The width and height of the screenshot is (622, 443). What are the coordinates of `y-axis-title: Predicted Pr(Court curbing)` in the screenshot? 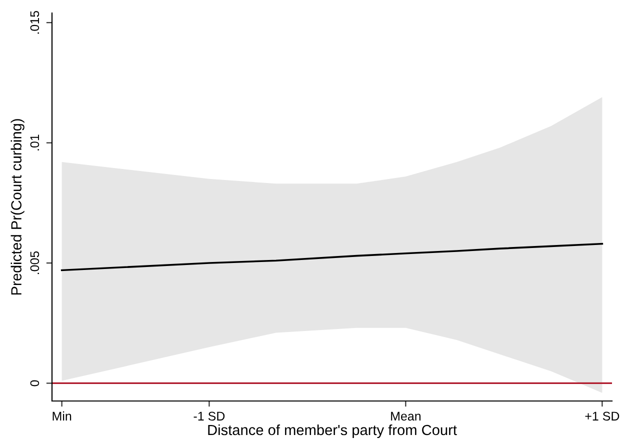 It's located at (17, 207).